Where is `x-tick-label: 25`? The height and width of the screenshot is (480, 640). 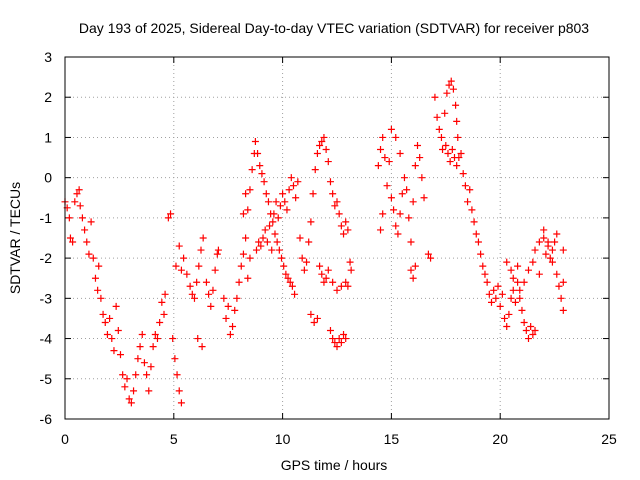
x-tick-label: 25 is located at coordinates (609, 439).